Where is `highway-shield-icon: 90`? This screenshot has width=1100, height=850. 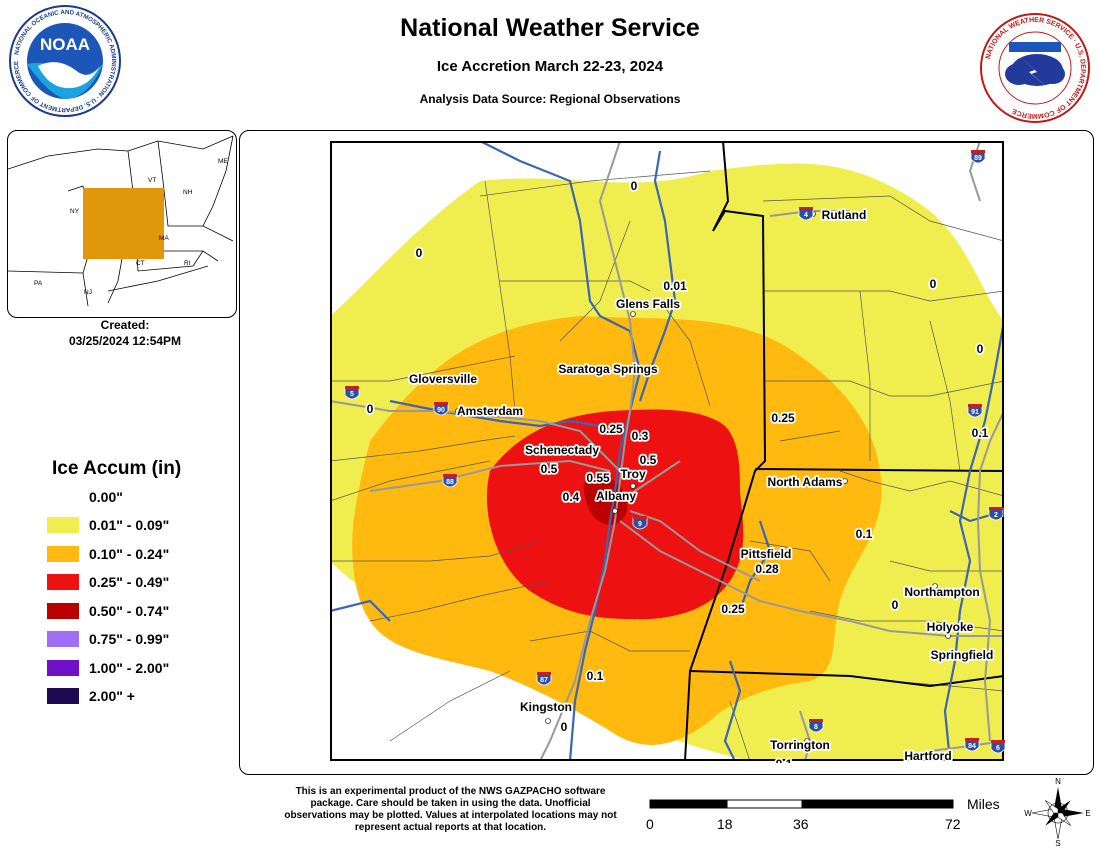 highway-shield-icon: 90 is located at coordinates (441, 409).